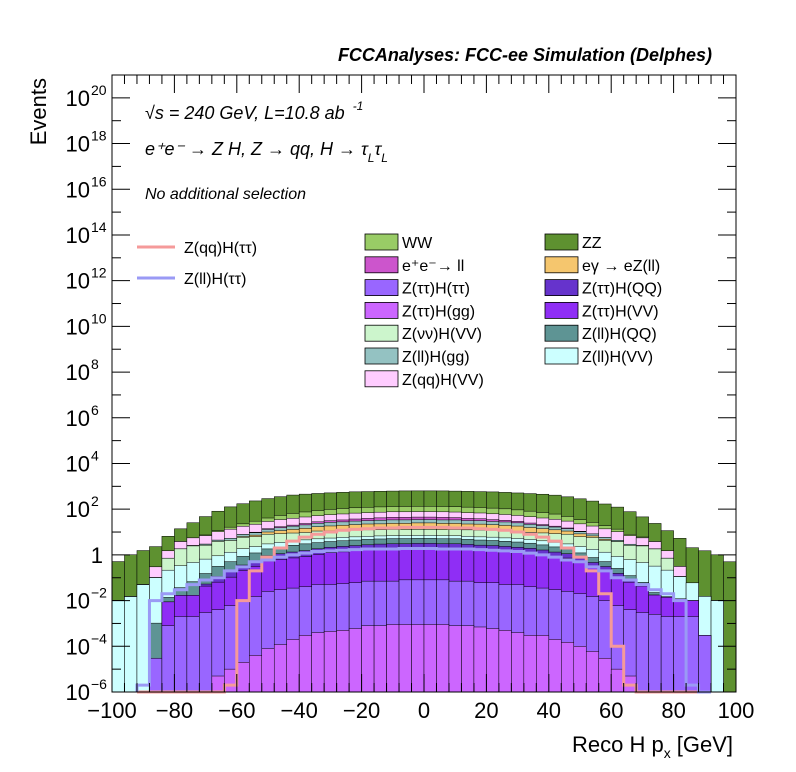  I want to click on legend-label: Z(qq)H(VV), so click(443, 380).